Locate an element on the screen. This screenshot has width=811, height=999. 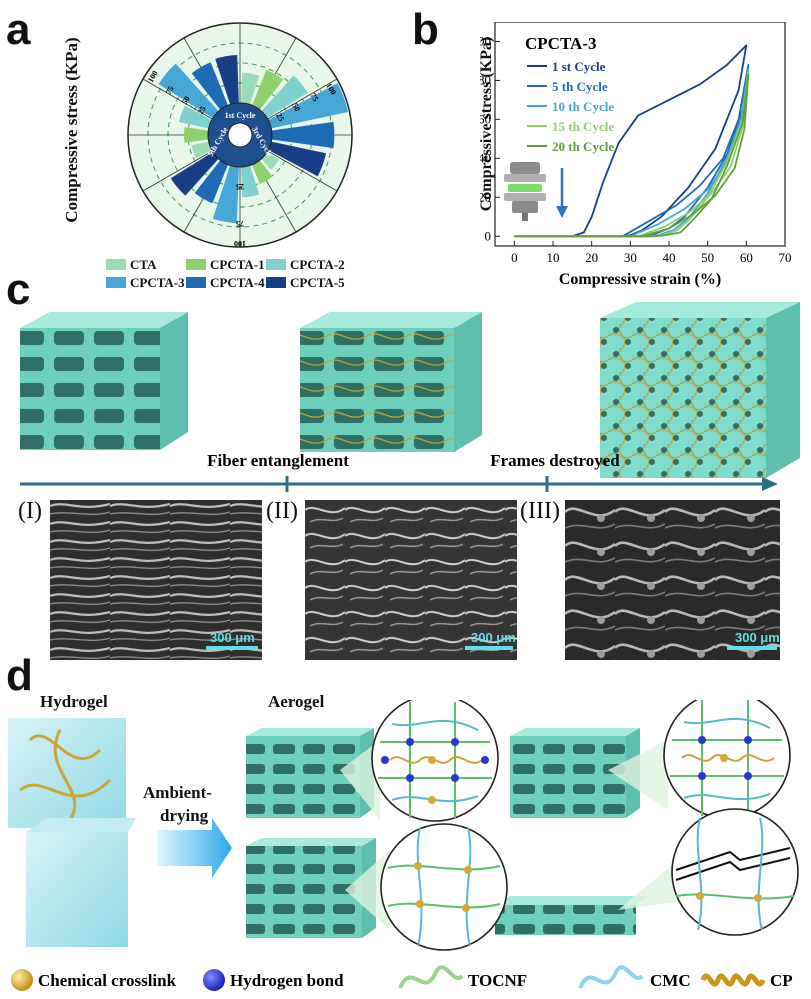
y-tick-0: 0 is located at coordinates (488, 235).